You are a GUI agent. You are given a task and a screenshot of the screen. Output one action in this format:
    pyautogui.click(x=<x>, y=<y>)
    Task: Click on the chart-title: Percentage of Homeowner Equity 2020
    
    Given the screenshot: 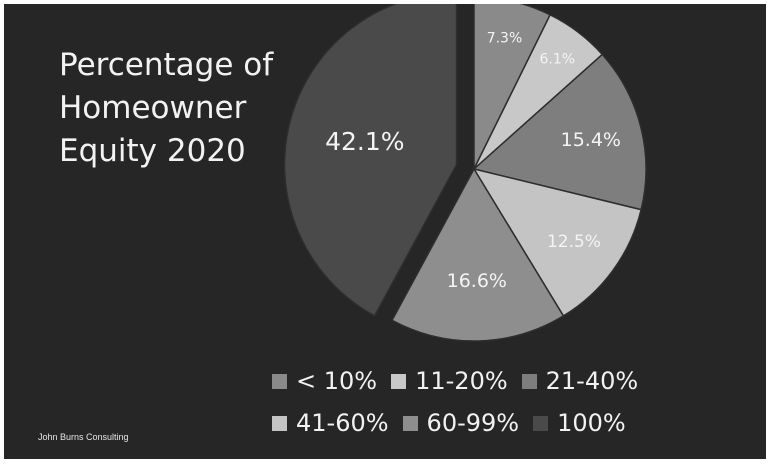 What is the action you would take?
    pyautogui.click(x=184, y=108)
    